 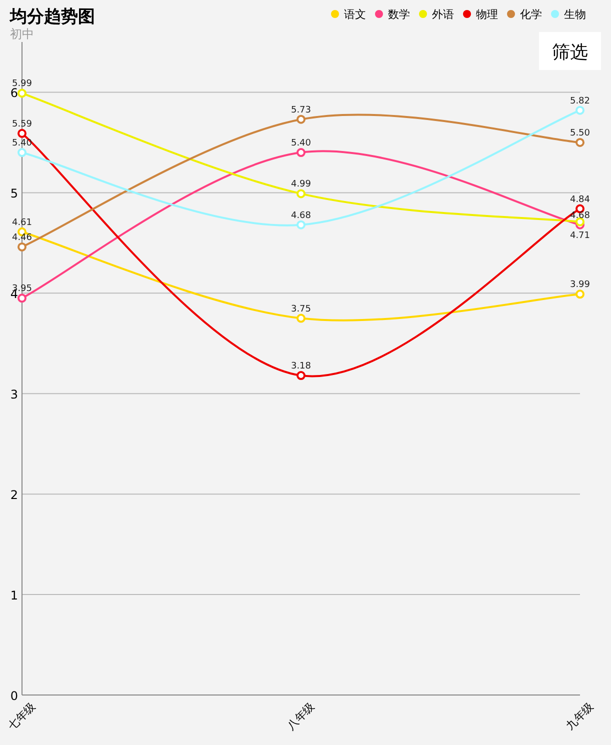 I want to click on legend-label: 数学, so click(x=399, y=14).